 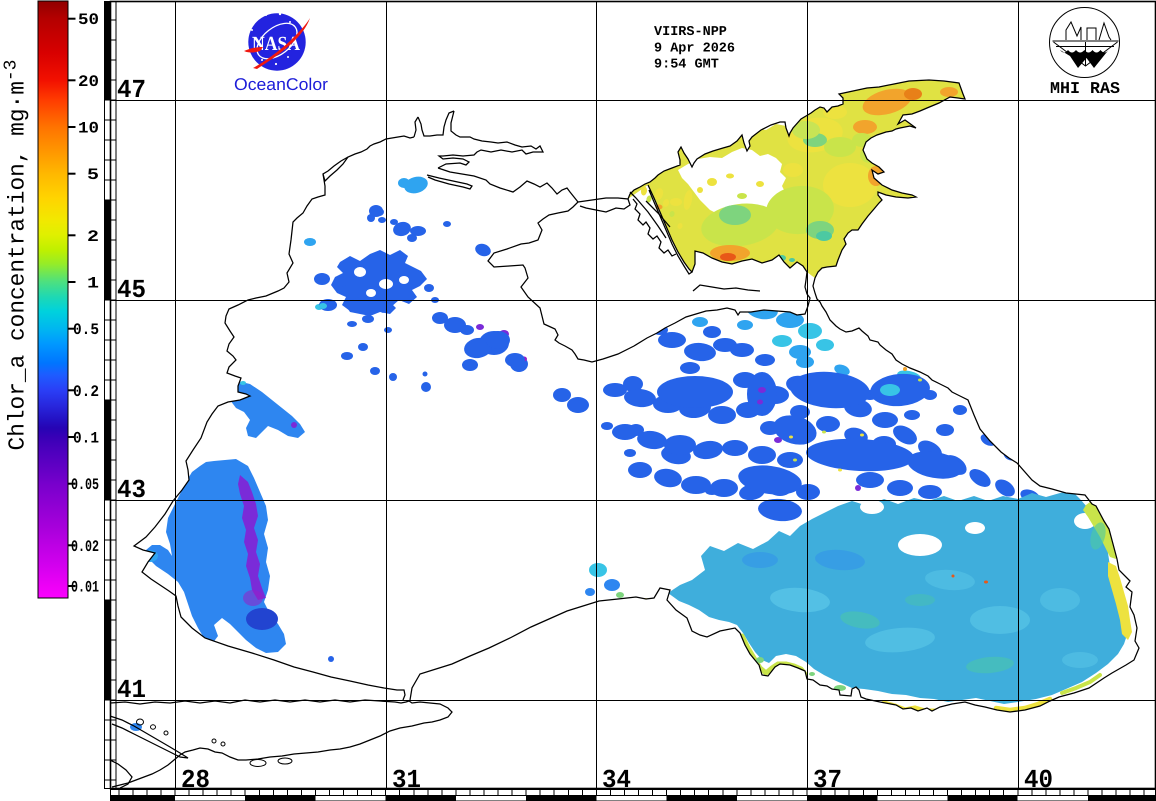 I want to click on svg-text: 43, so click(x=131, y=490).